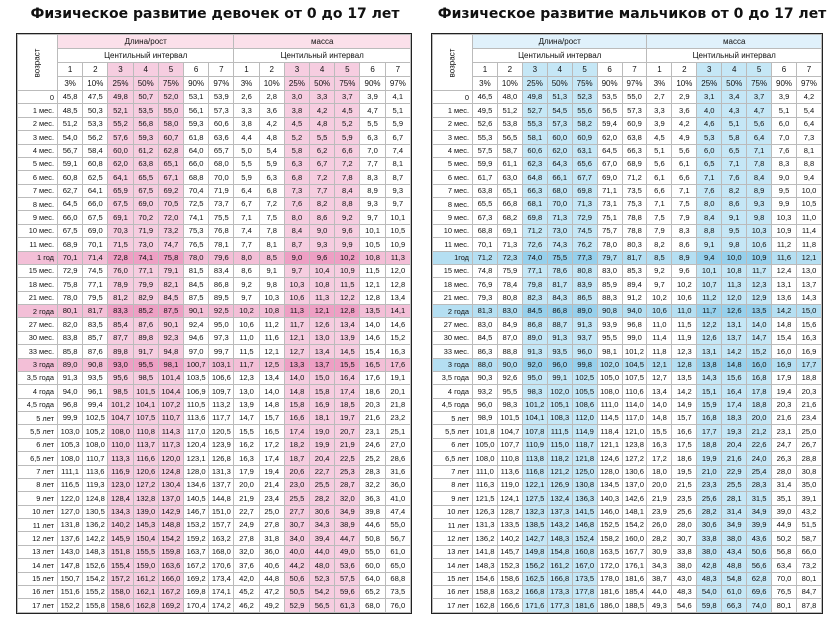 The width and height of the screenshot is (840, 628). Describe the element at coordinates (584, 244) in the screenshot. I see `length-value: 76,2` at that location.